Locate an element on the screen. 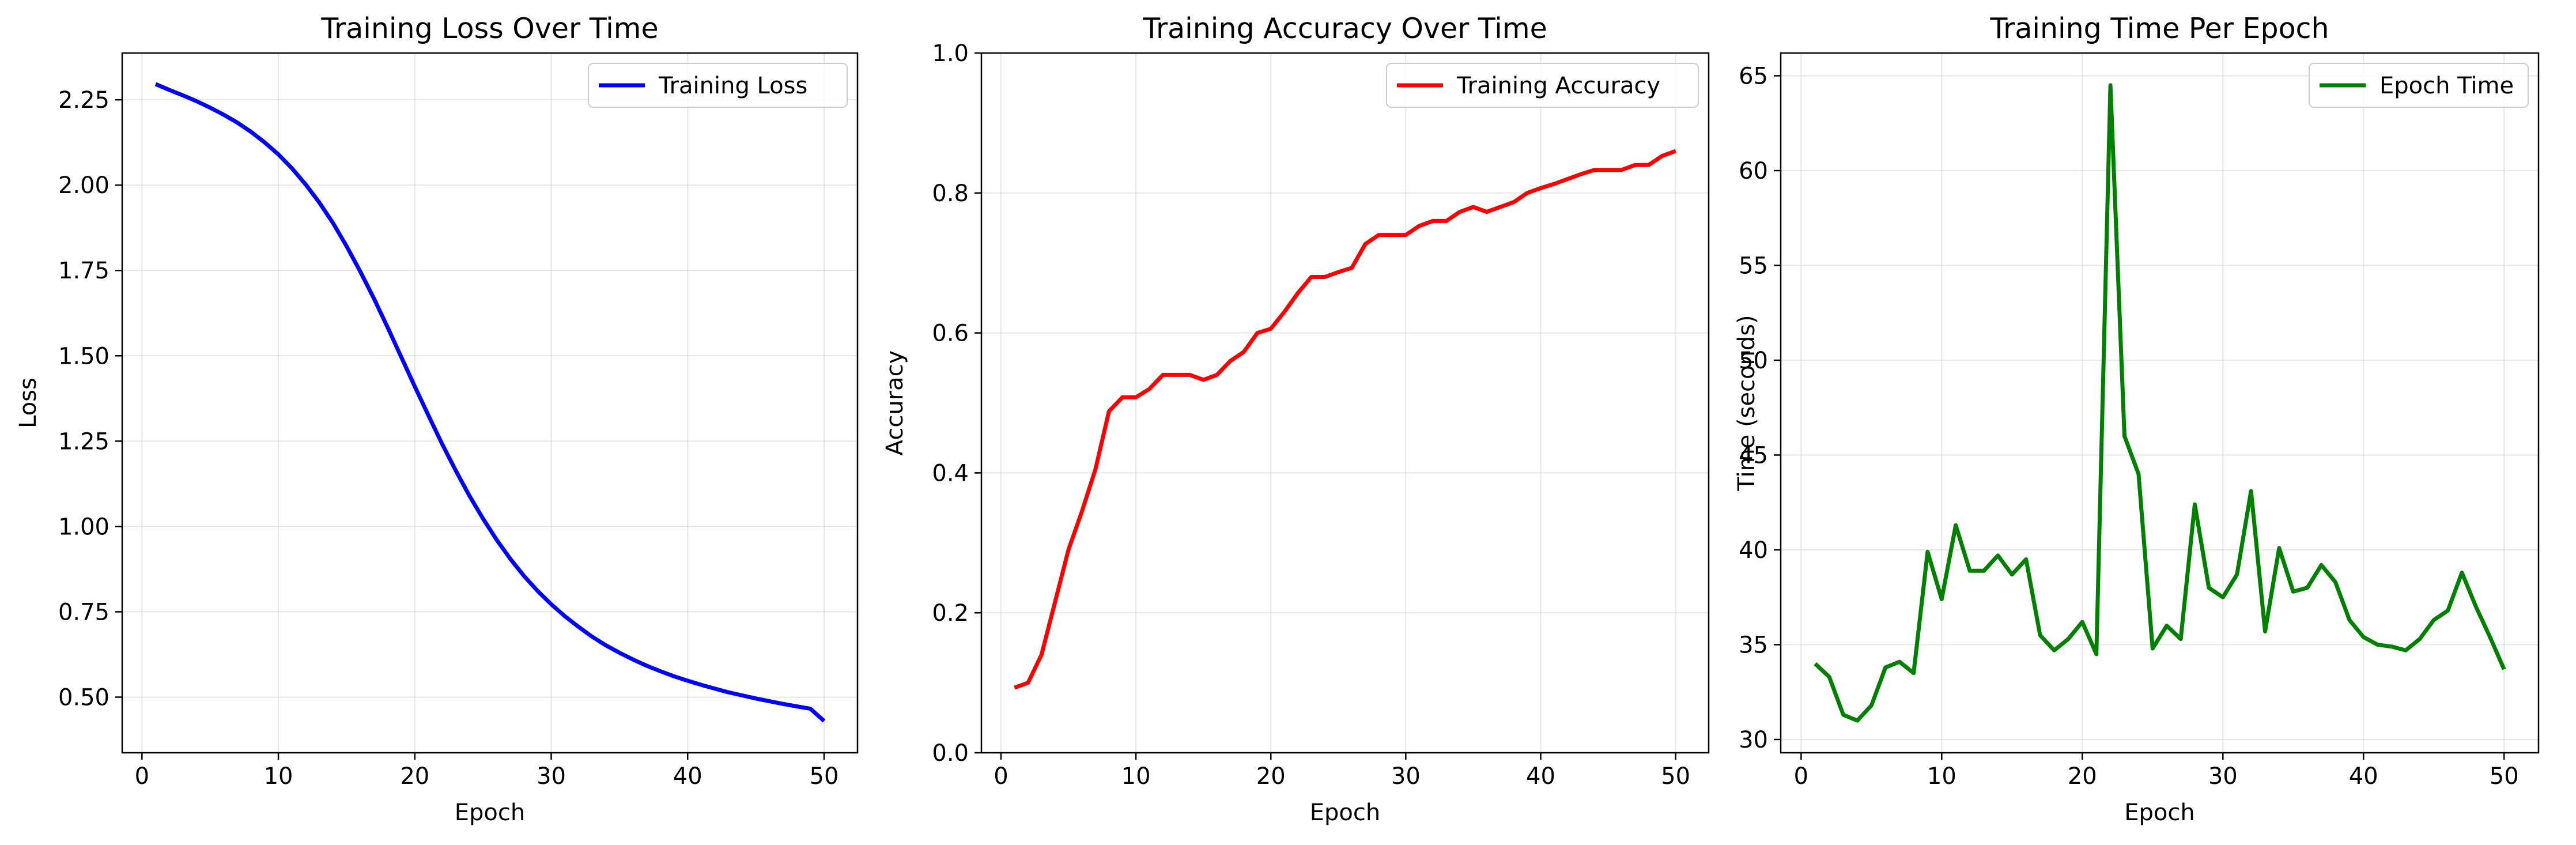 This screenshot has height=845, width=2576. loss-chart-title: Training Loss Over Time is located at coordinates (489, 28).